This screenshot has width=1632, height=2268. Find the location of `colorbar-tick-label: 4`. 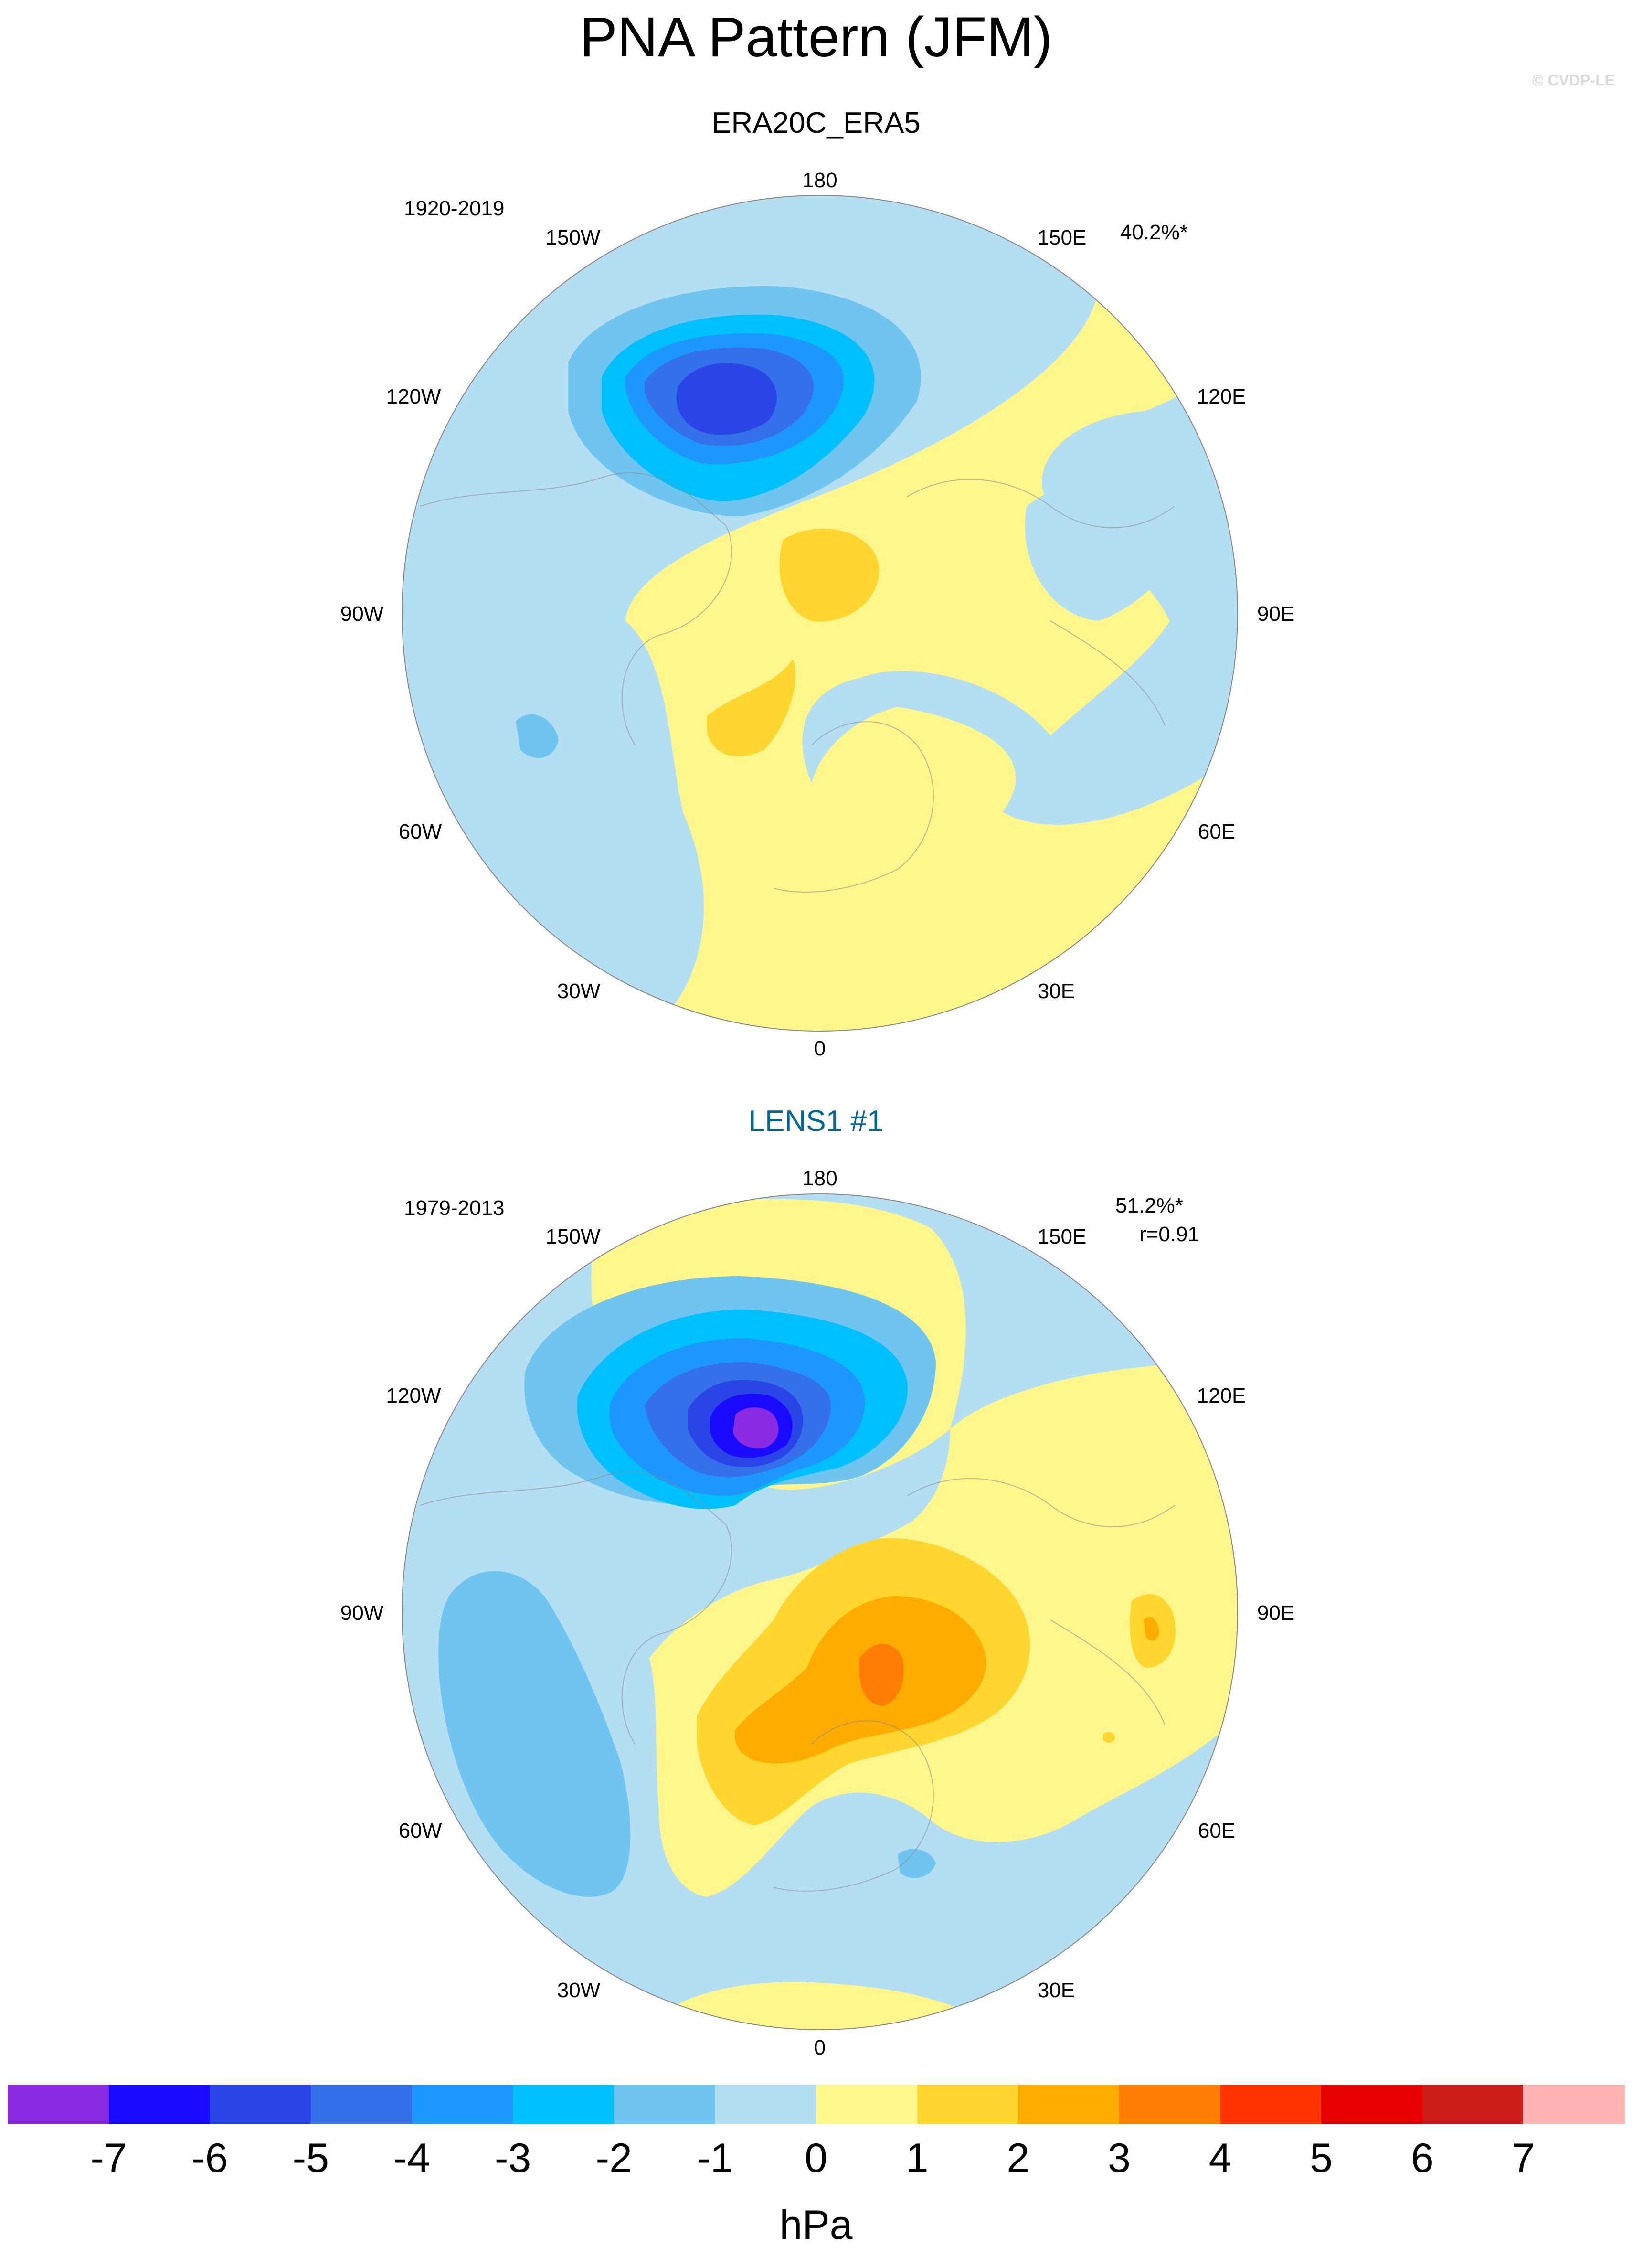

colorbar-tick-label: 4 is located at coordinates (1220, 2158).